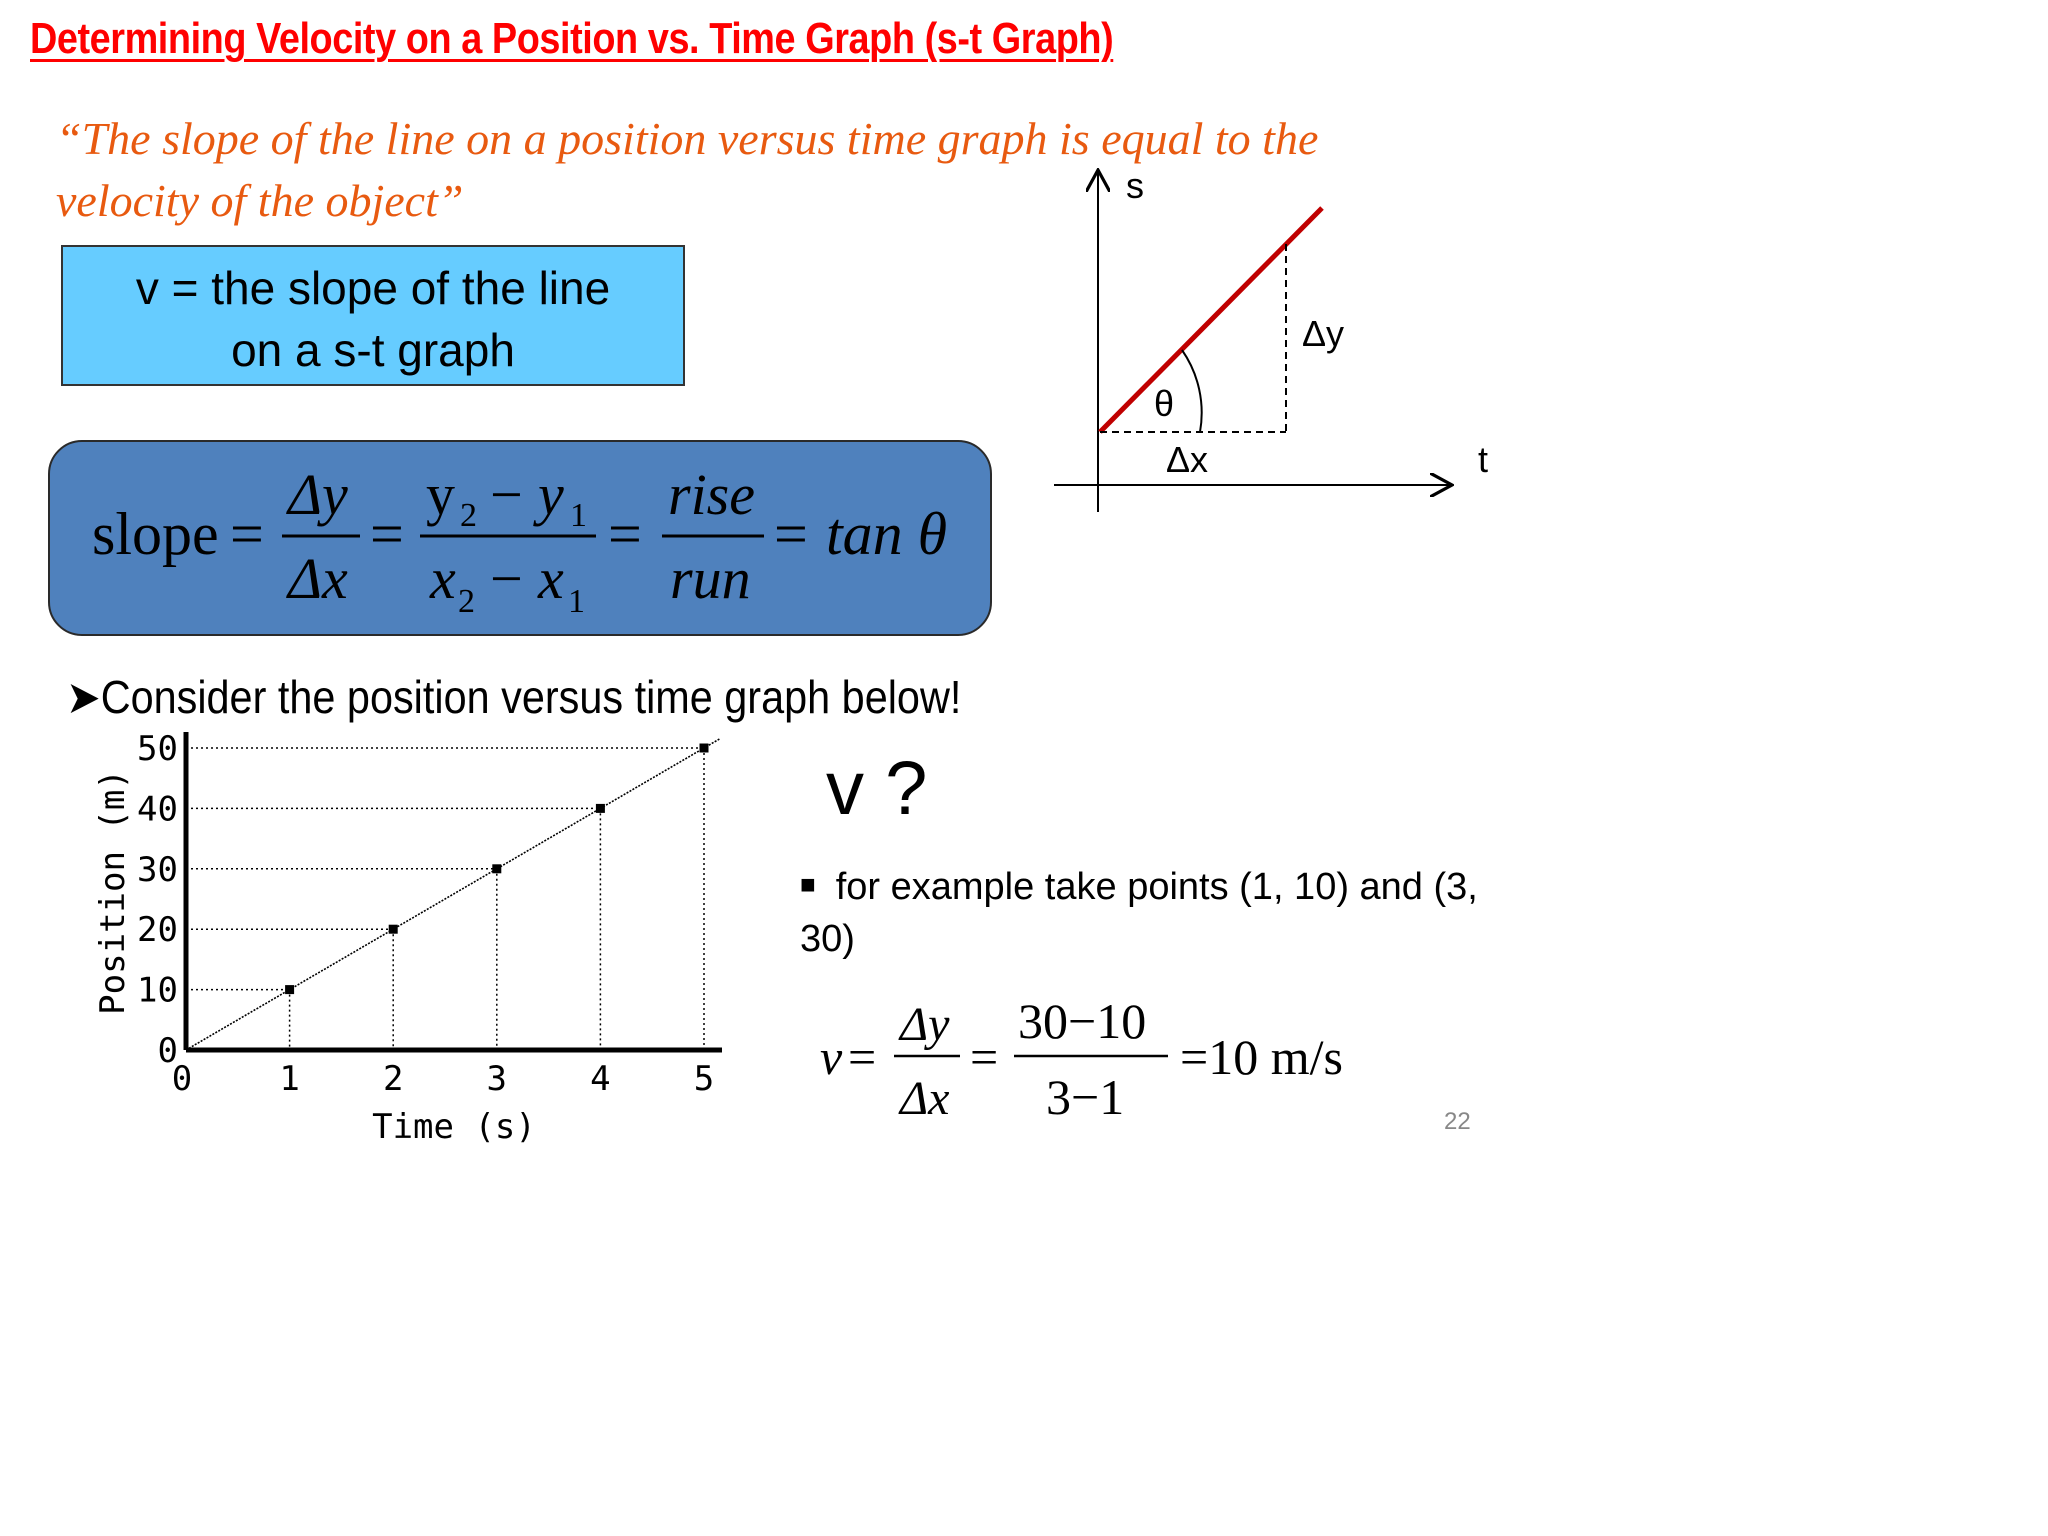  I want to click on t-axis-label: t, so click(1483, 459).